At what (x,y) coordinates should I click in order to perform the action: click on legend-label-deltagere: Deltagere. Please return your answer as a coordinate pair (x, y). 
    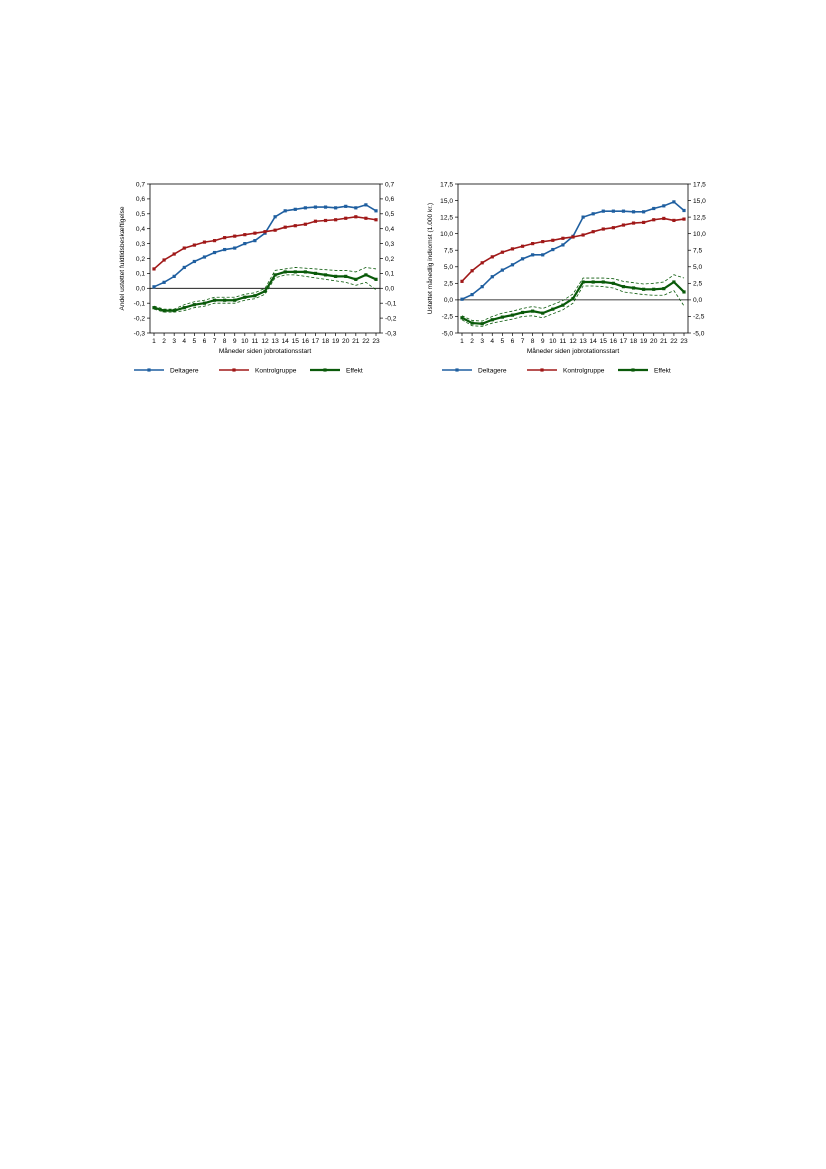
    Looking at the image, I should click on (184, 370).